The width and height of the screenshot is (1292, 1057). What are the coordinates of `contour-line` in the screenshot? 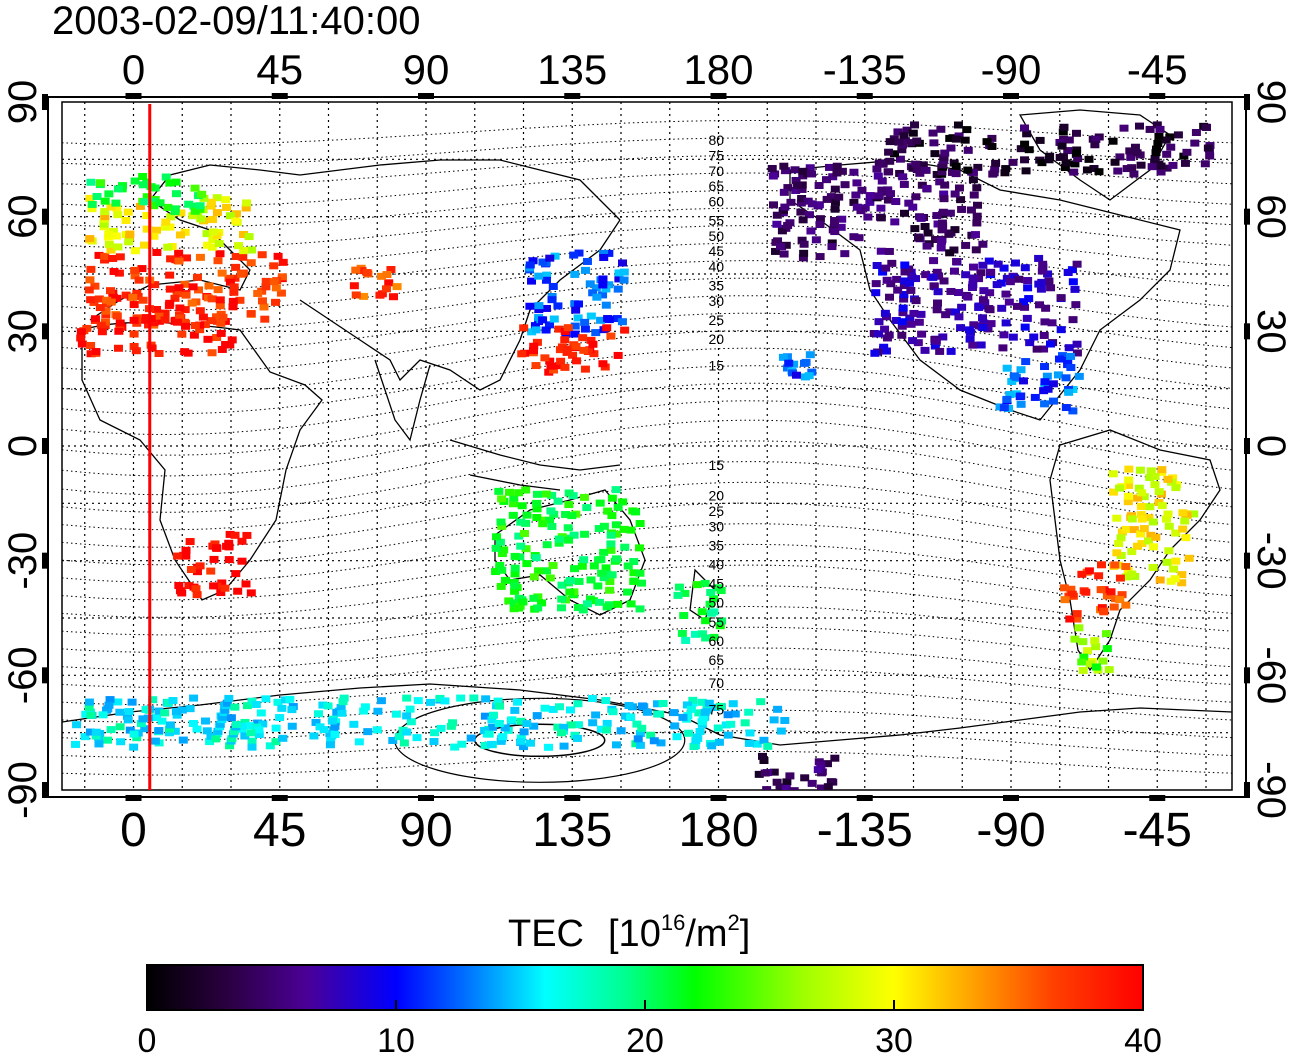 It's located at (647, 438).